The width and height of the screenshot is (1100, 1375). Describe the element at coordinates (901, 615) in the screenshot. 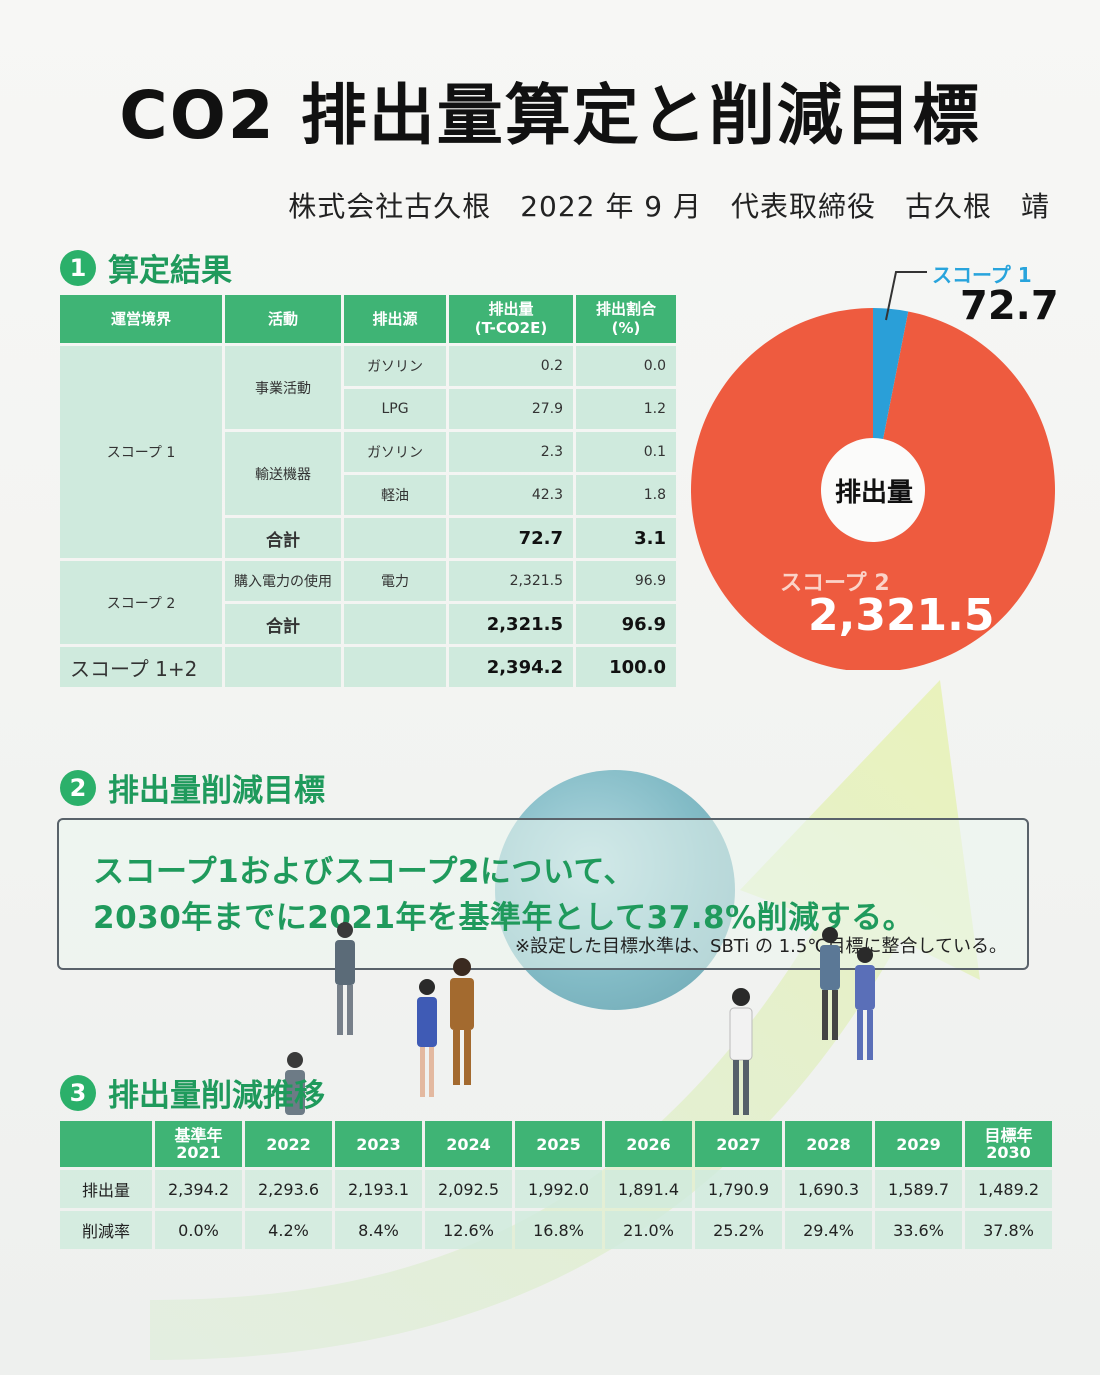

I see `scope2-value: 2,321.5` at that location.